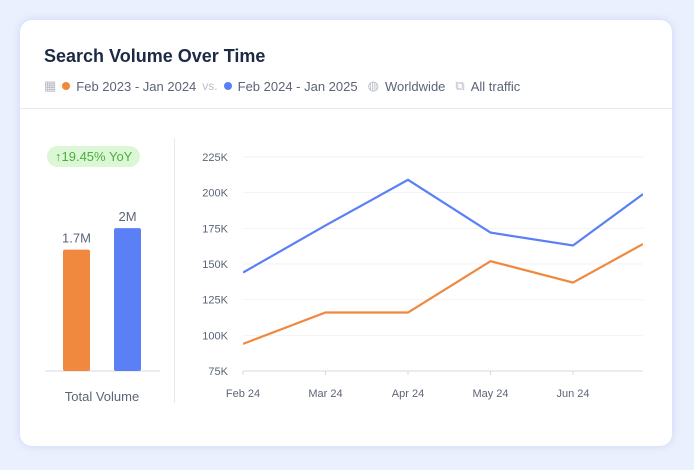 Image resolution: width=694 pixels, height=470 pixels. What do you see at coordinates (94, 156) in the screenshot?
I see `yoy-badge: ↑19.45% YoY` at bounding box center [94, 156].